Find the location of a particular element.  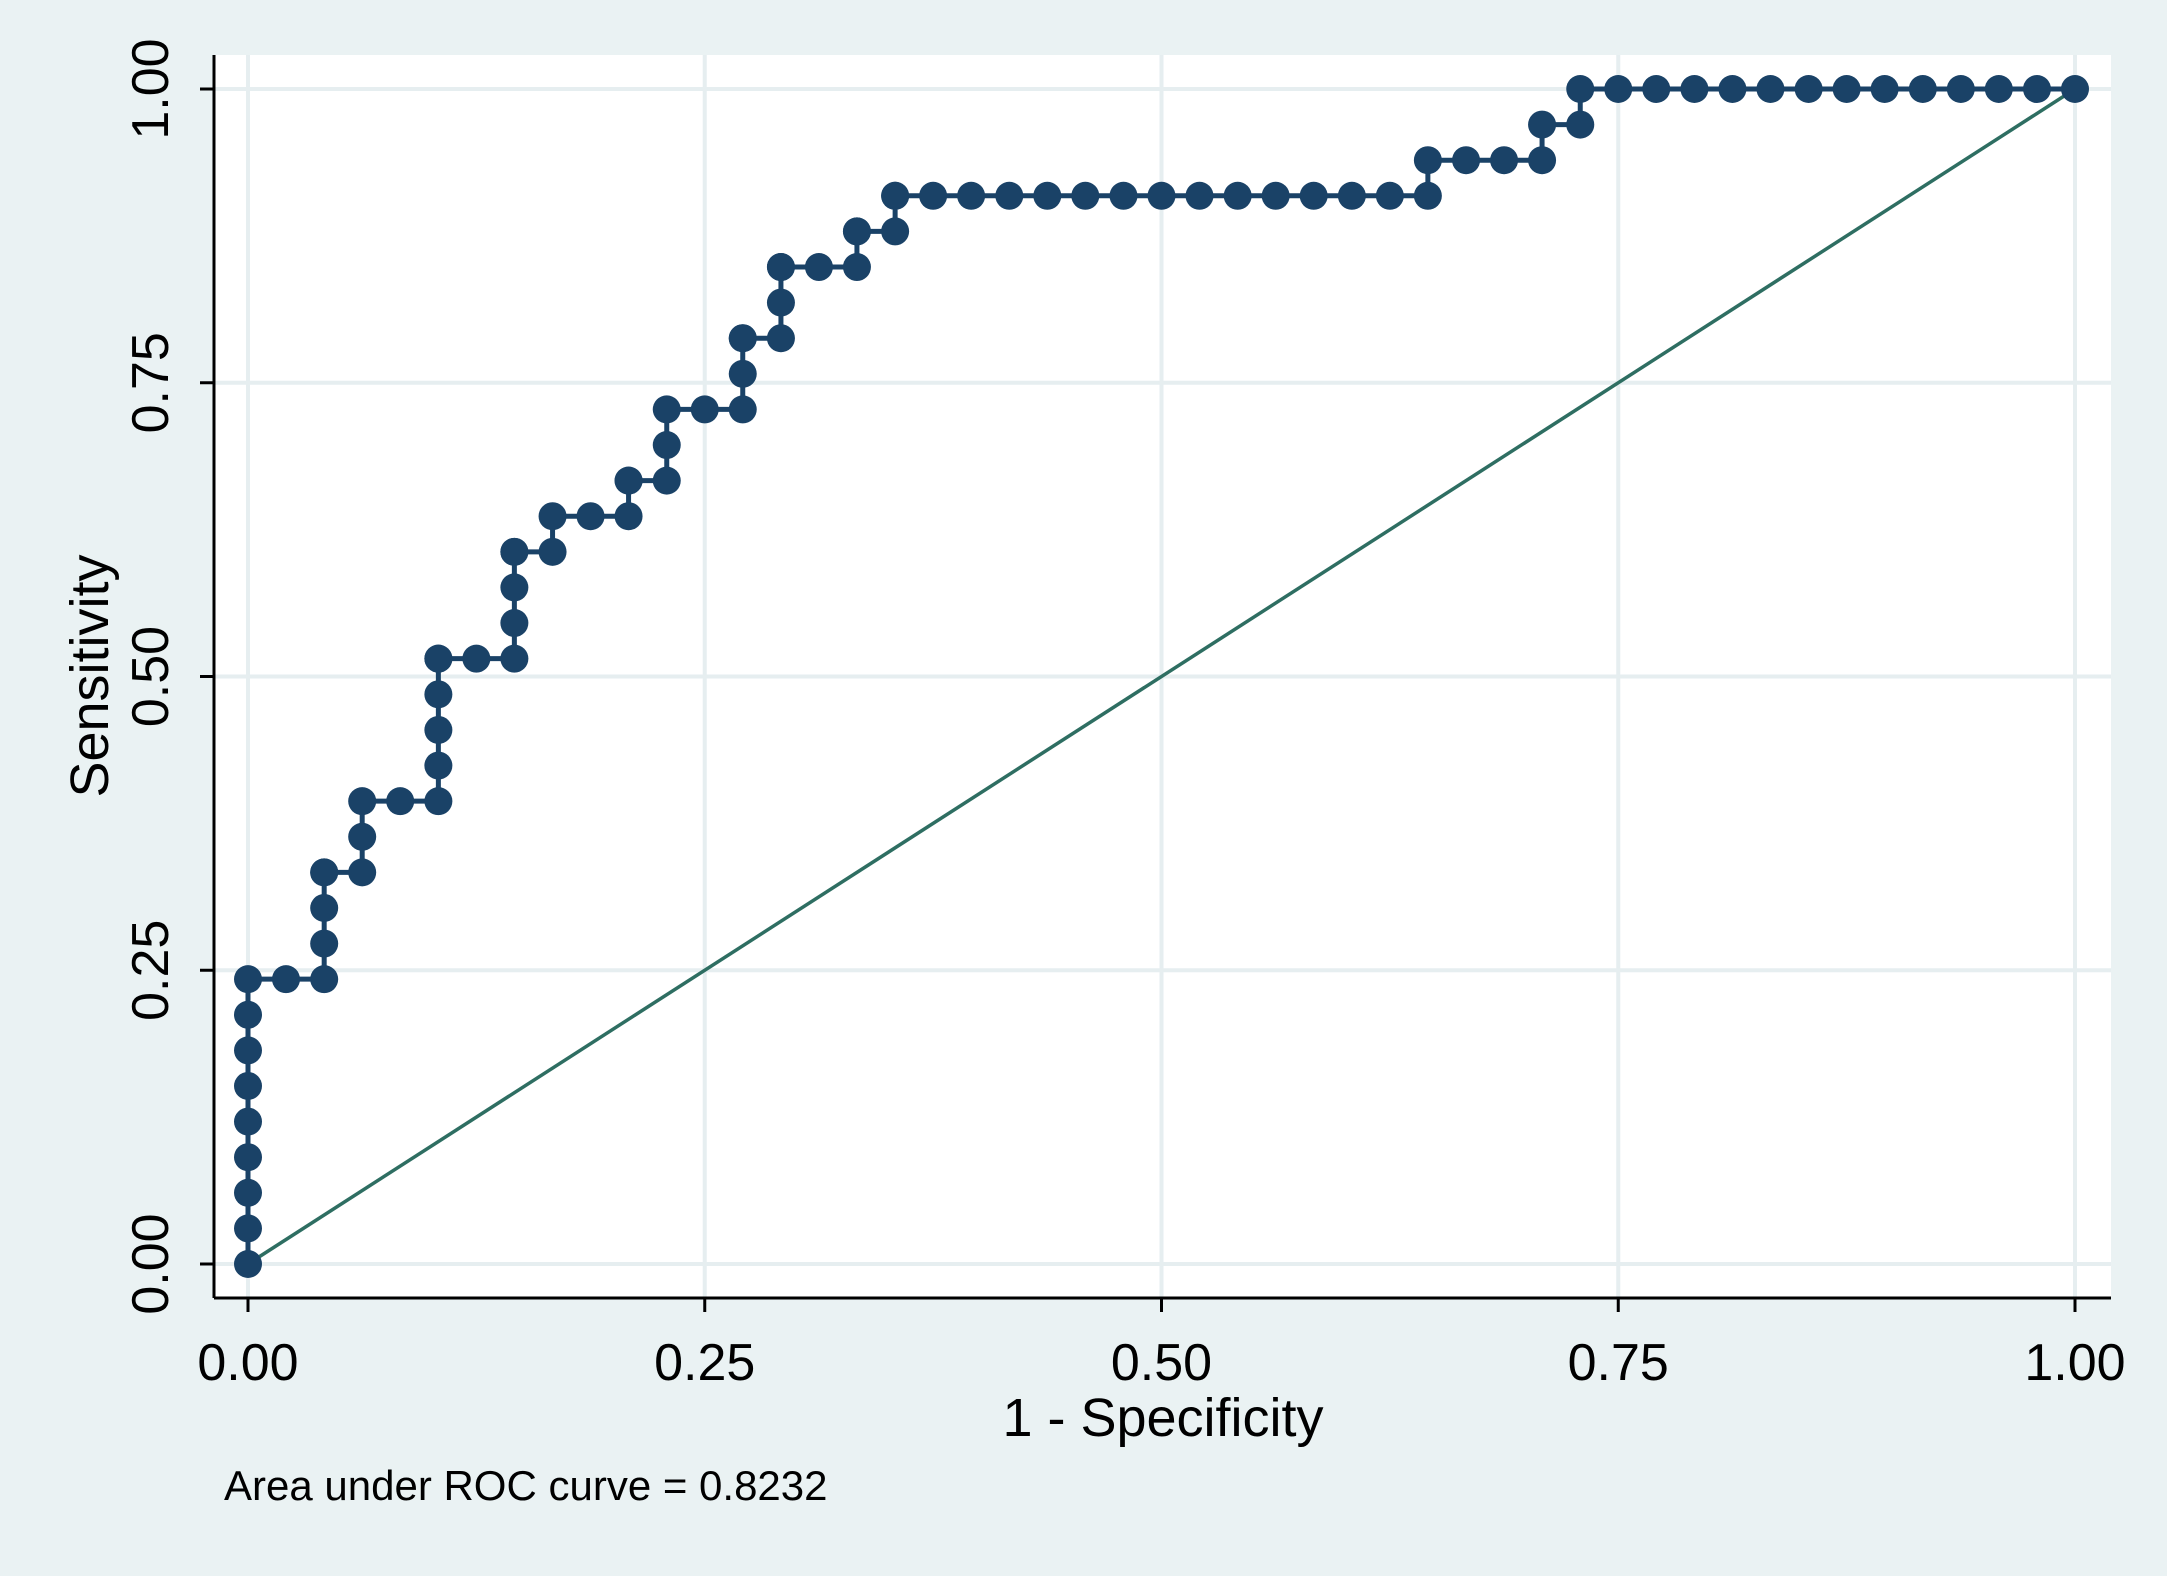

y-tick-label: 0.00 is located at coordinates (151, 1263).